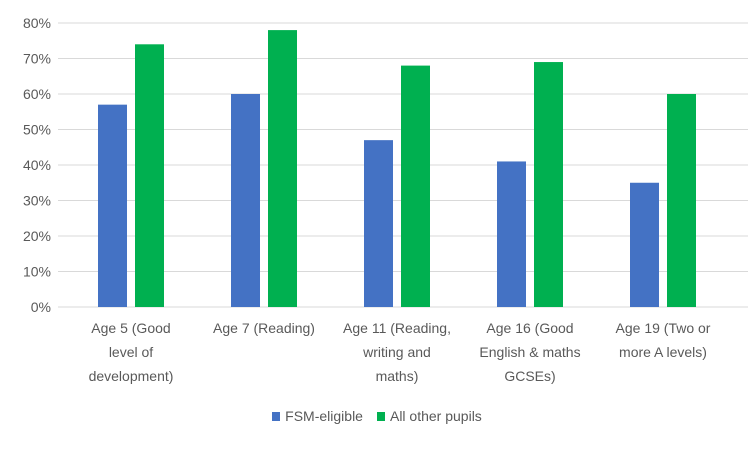 The height and width of the screenshot is (449, 754). Describe the element at coordinates (37, 59) in the screenshot. I see `y-tick-label: 70%` at that location.